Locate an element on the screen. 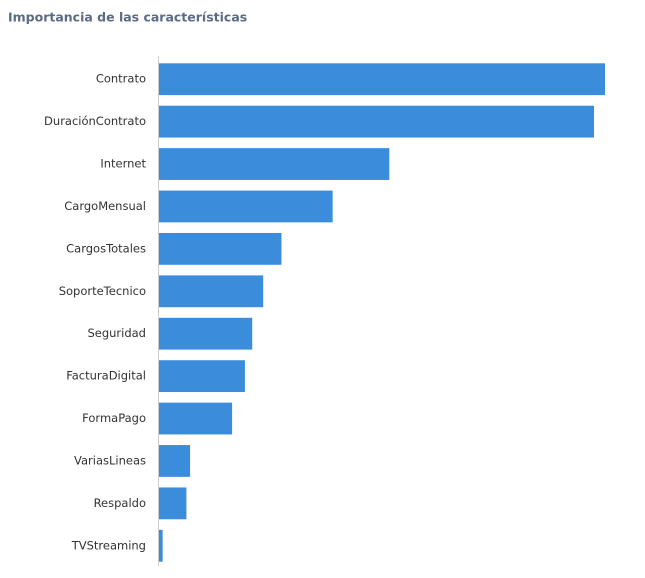 This screenshot has height=578, width=645. y-tick-label: CargosTotales is located at coordinates (106, 248).